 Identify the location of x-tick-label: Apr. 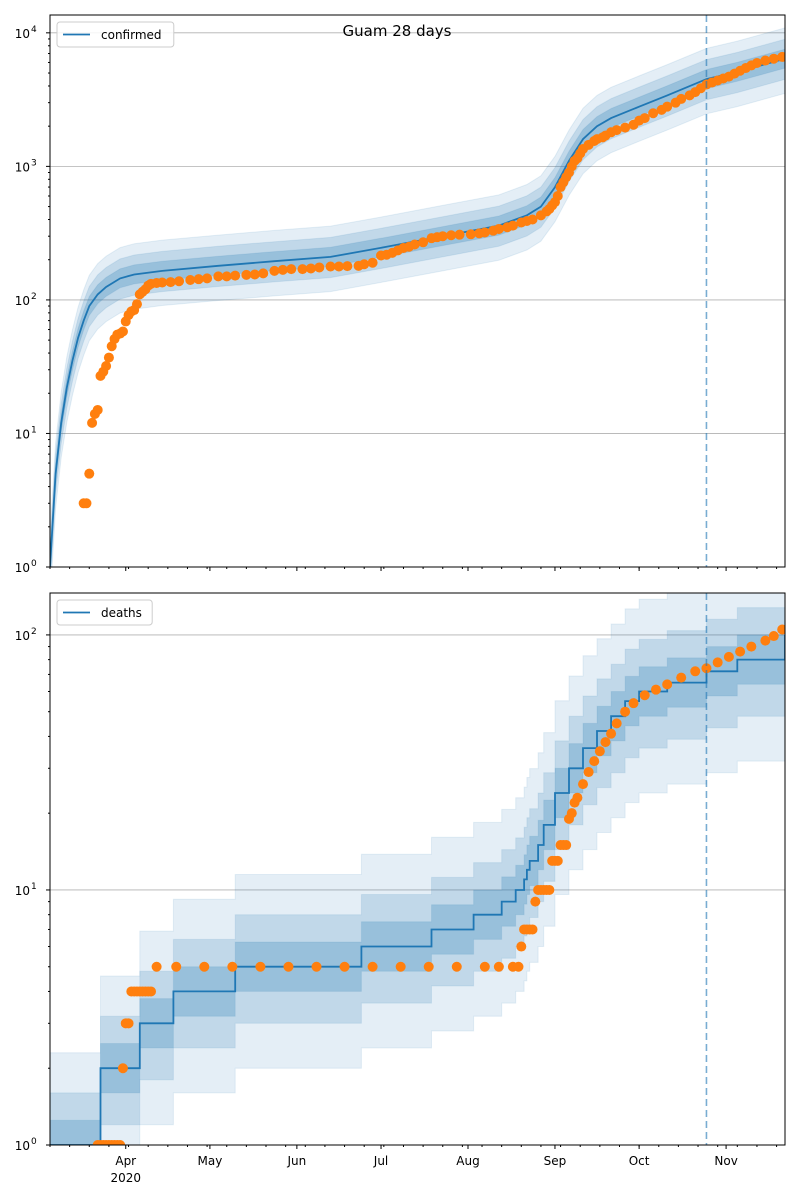
(125, 1161).